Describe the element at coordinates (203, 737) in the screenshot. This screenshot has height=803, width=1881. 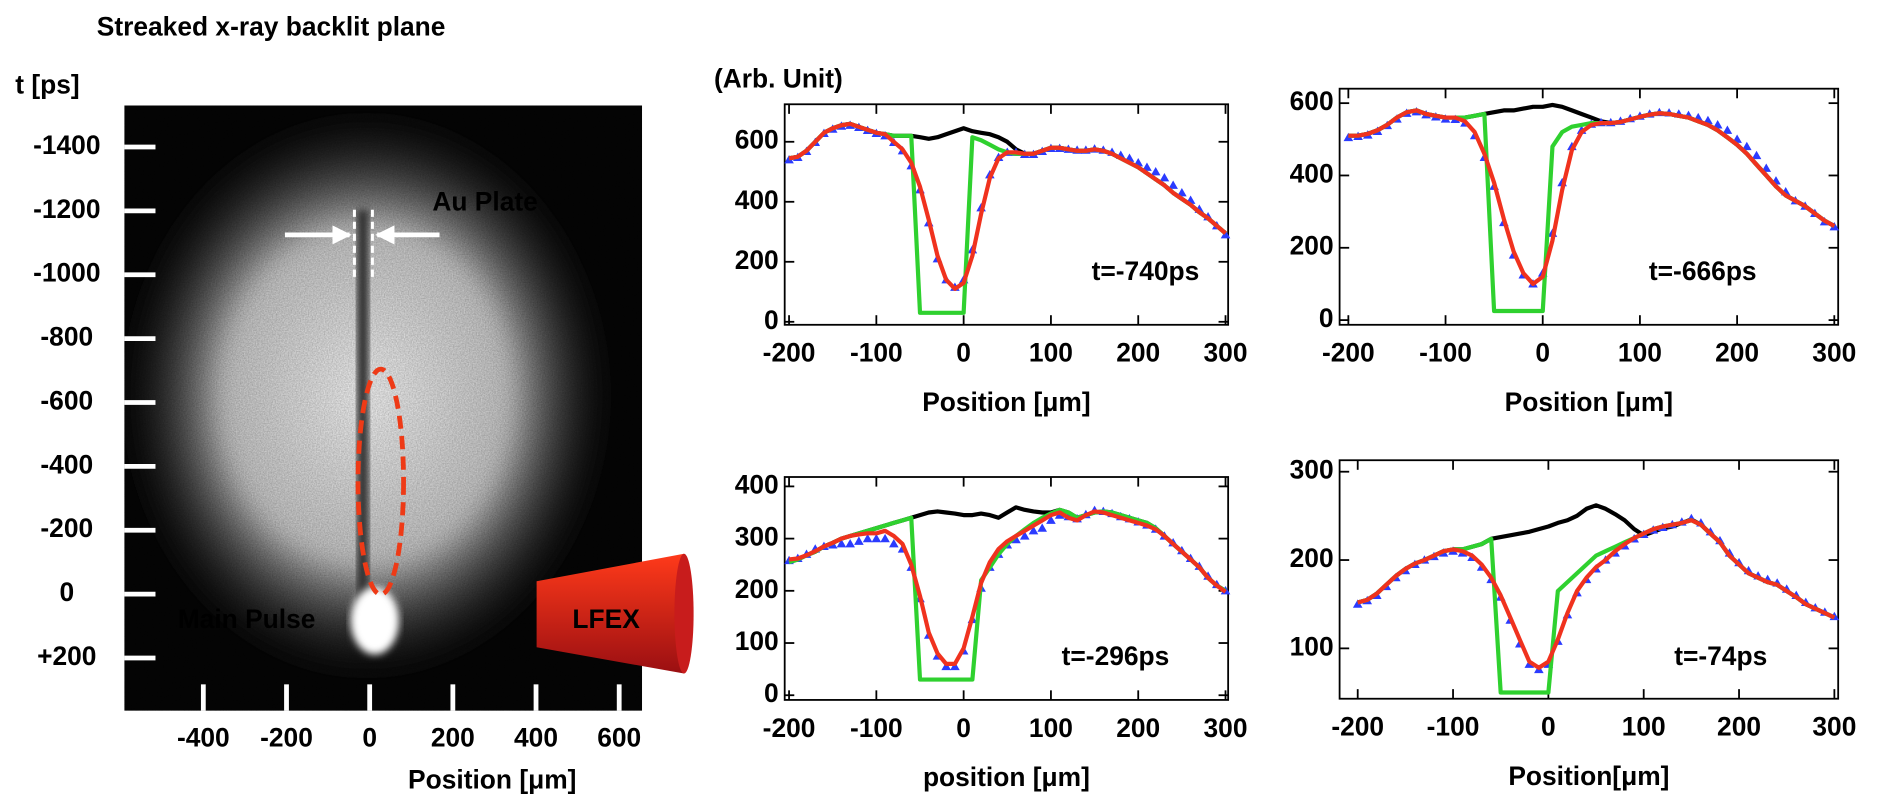
I see `x-tick-label: -400` at that location.